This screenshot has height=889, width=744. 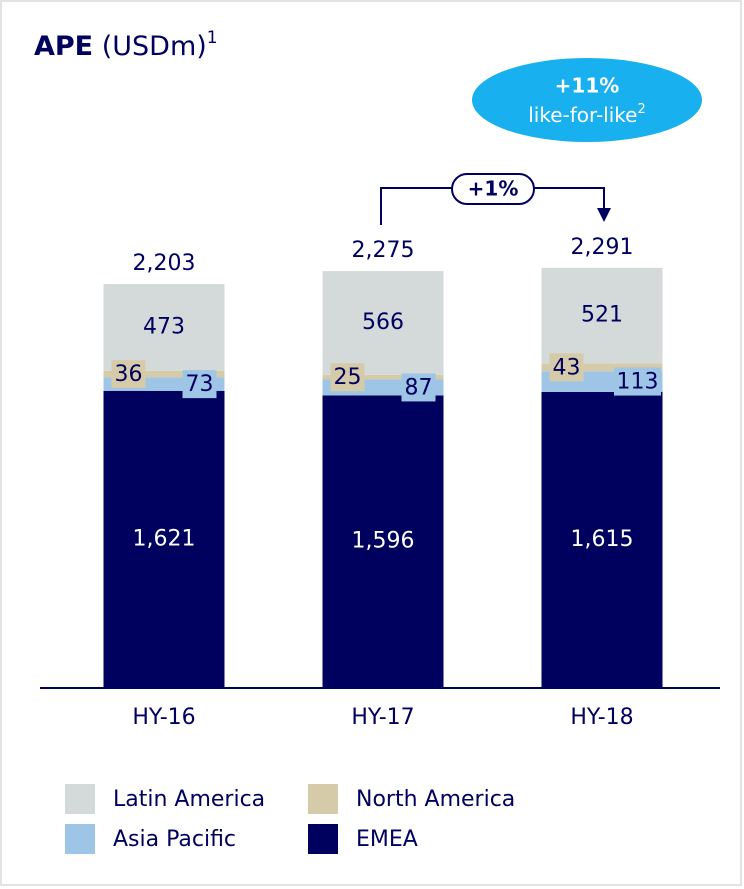 I want to click on segment-label: 566, so click(x=383, y=322).